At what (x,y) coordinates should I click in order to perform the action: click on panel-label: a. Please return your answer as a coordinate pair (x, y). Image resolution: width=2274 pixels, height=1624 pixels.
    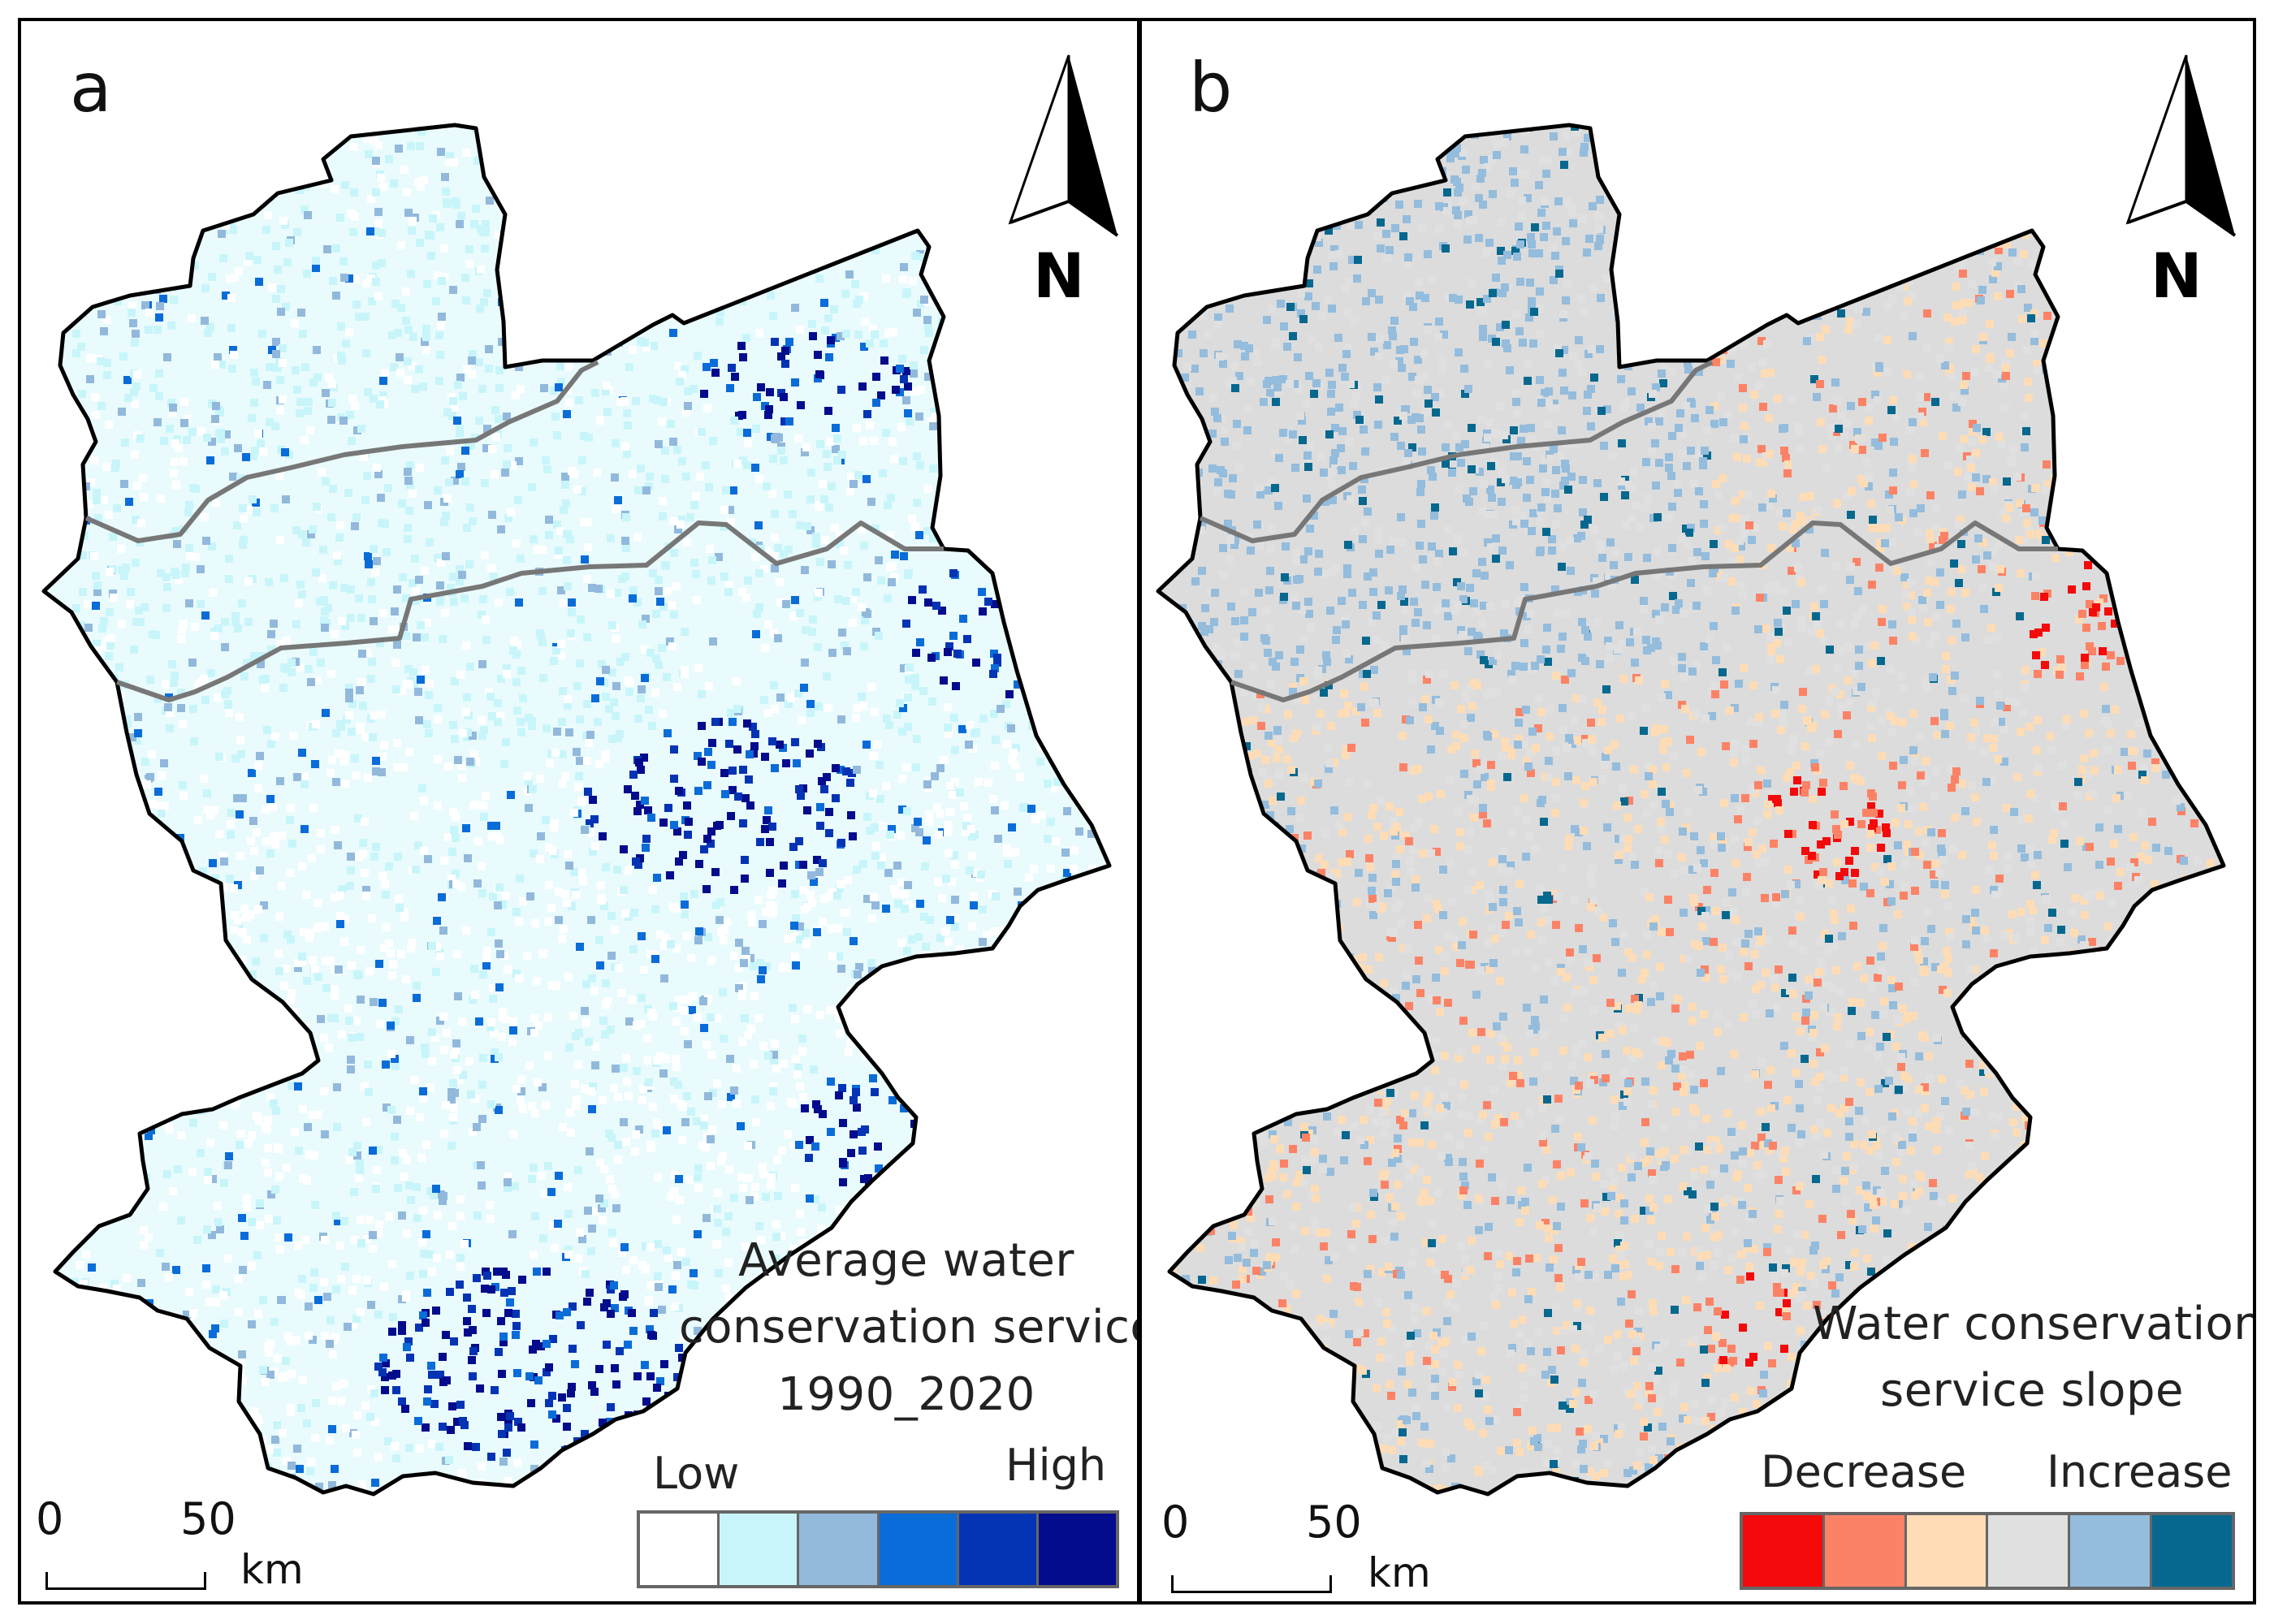
    Looking at the image, I should click on (91, 88).